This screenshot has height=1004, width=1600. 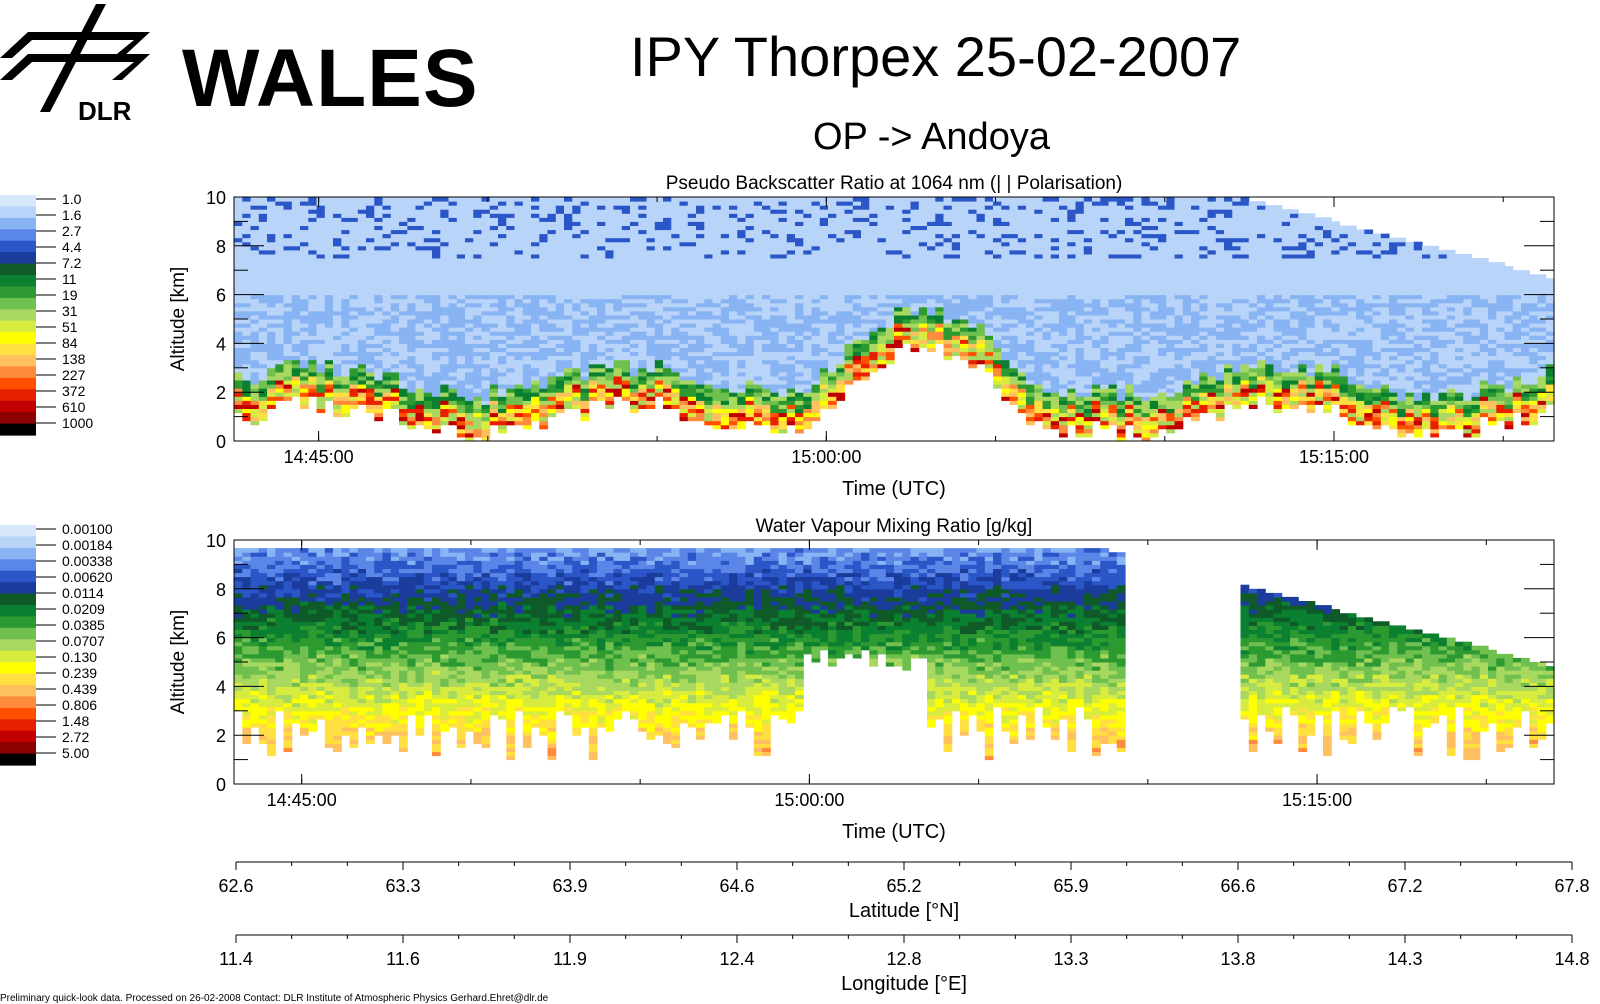 What do you see at coordinates (75, 753) in the screenshot?
I see `colorbar-label: 5.00` at bounding box center [75, 753].